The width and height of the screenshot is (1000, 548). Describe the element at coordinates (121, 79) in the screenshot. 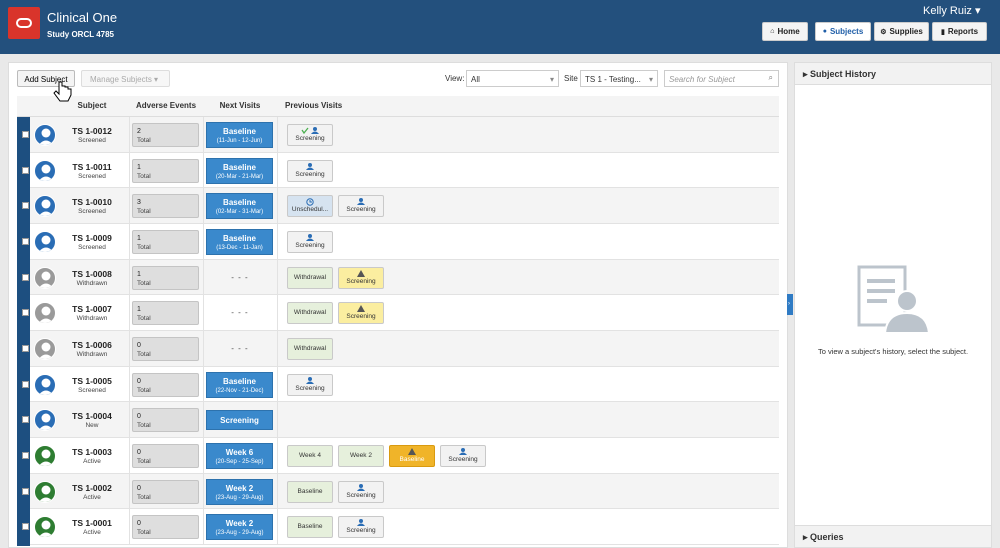

I see `manage-label: Manage Subjects` at that location.